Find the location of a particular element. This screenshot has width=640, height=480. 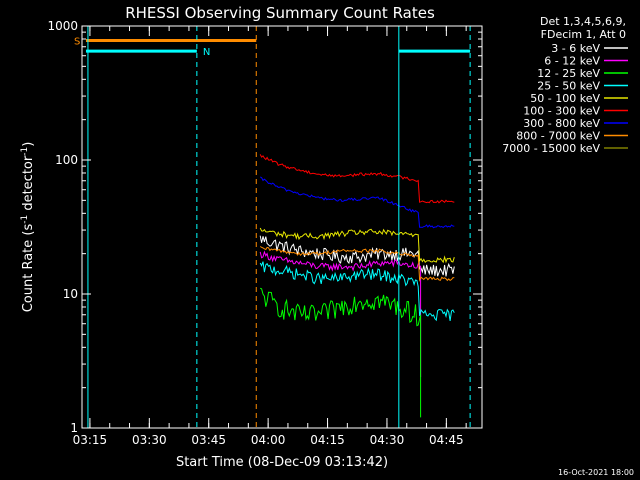

y-tick-label: 10 is located at coordinates (70, 294).